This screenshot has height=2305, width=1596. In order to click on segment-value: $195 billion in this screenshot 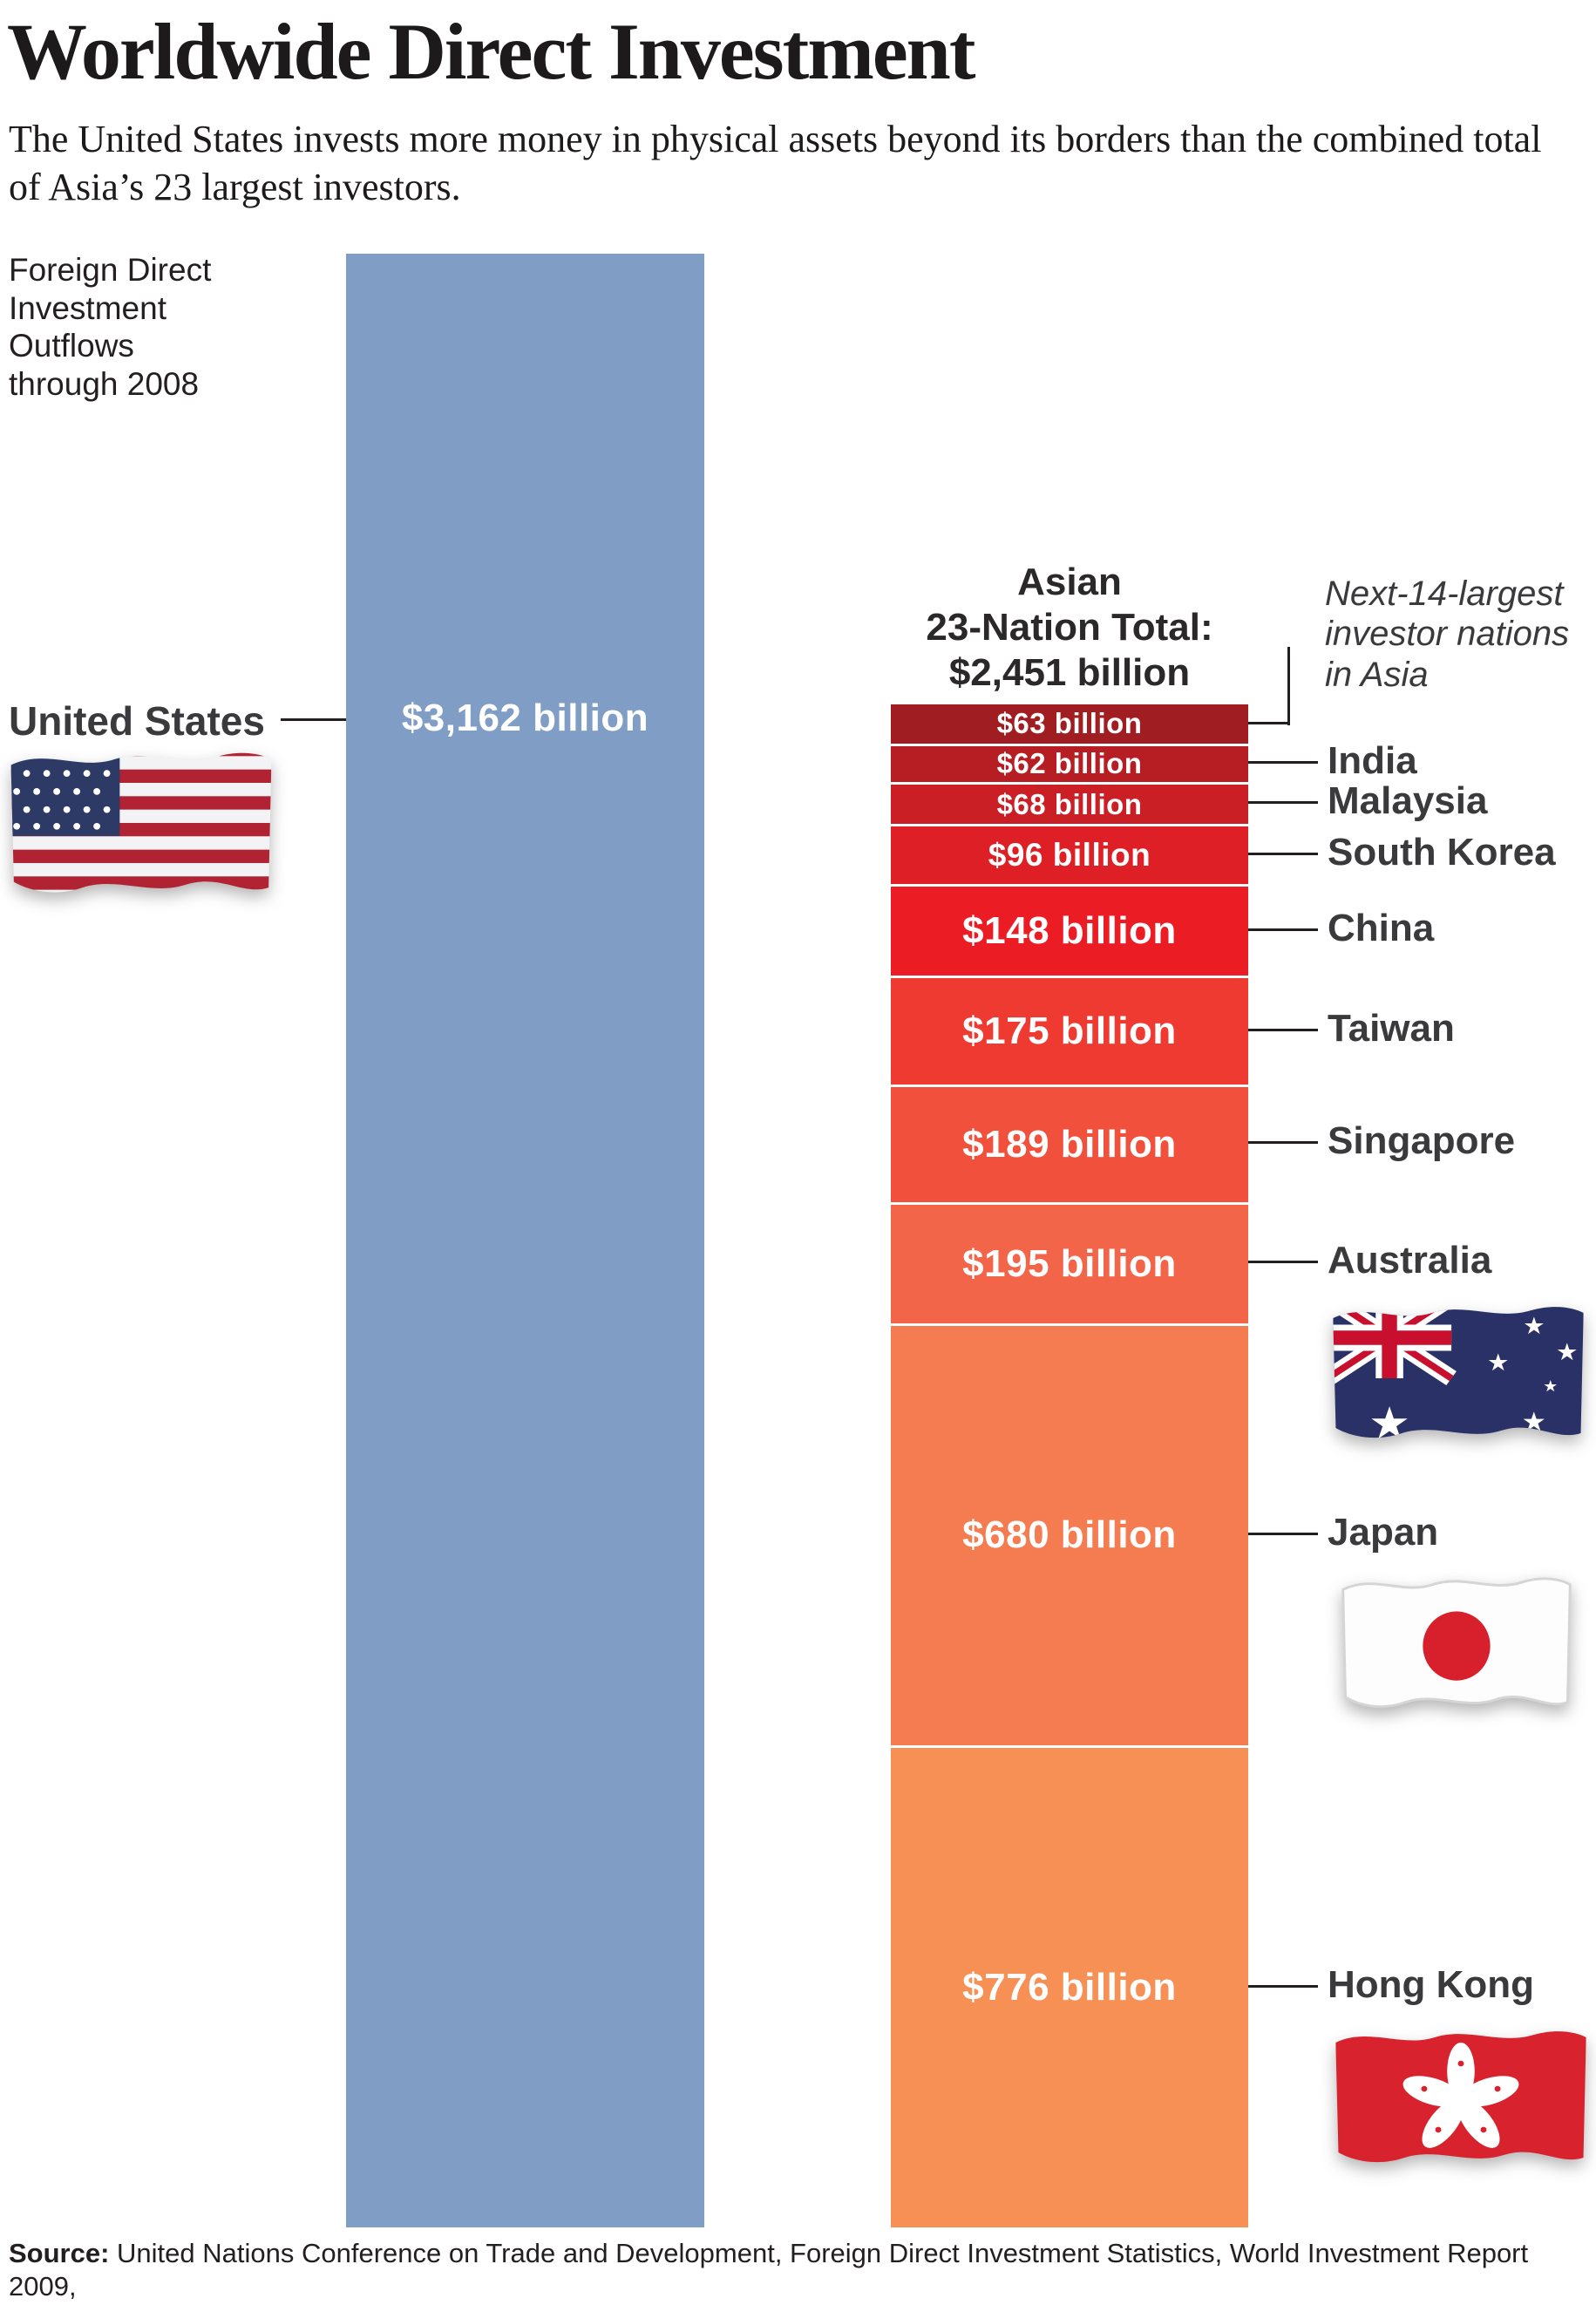, I will do `click(1069, 1263)`.